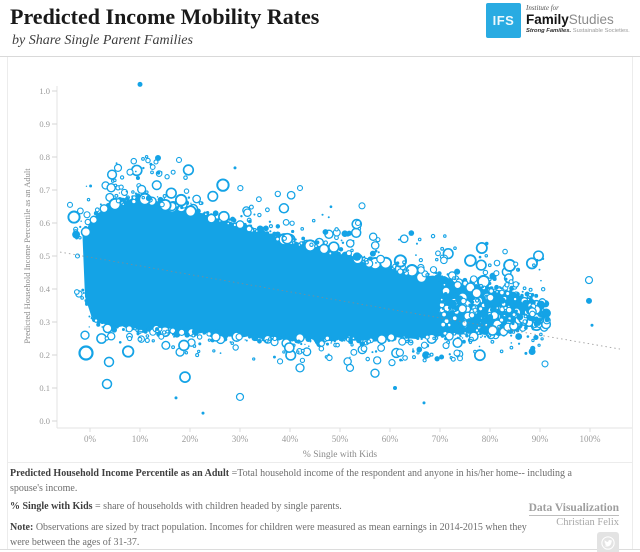  What do you see at coordinates (390, 439) in the screenshot?
I see `svg-text: 60%` at bounding box center [390, 439].